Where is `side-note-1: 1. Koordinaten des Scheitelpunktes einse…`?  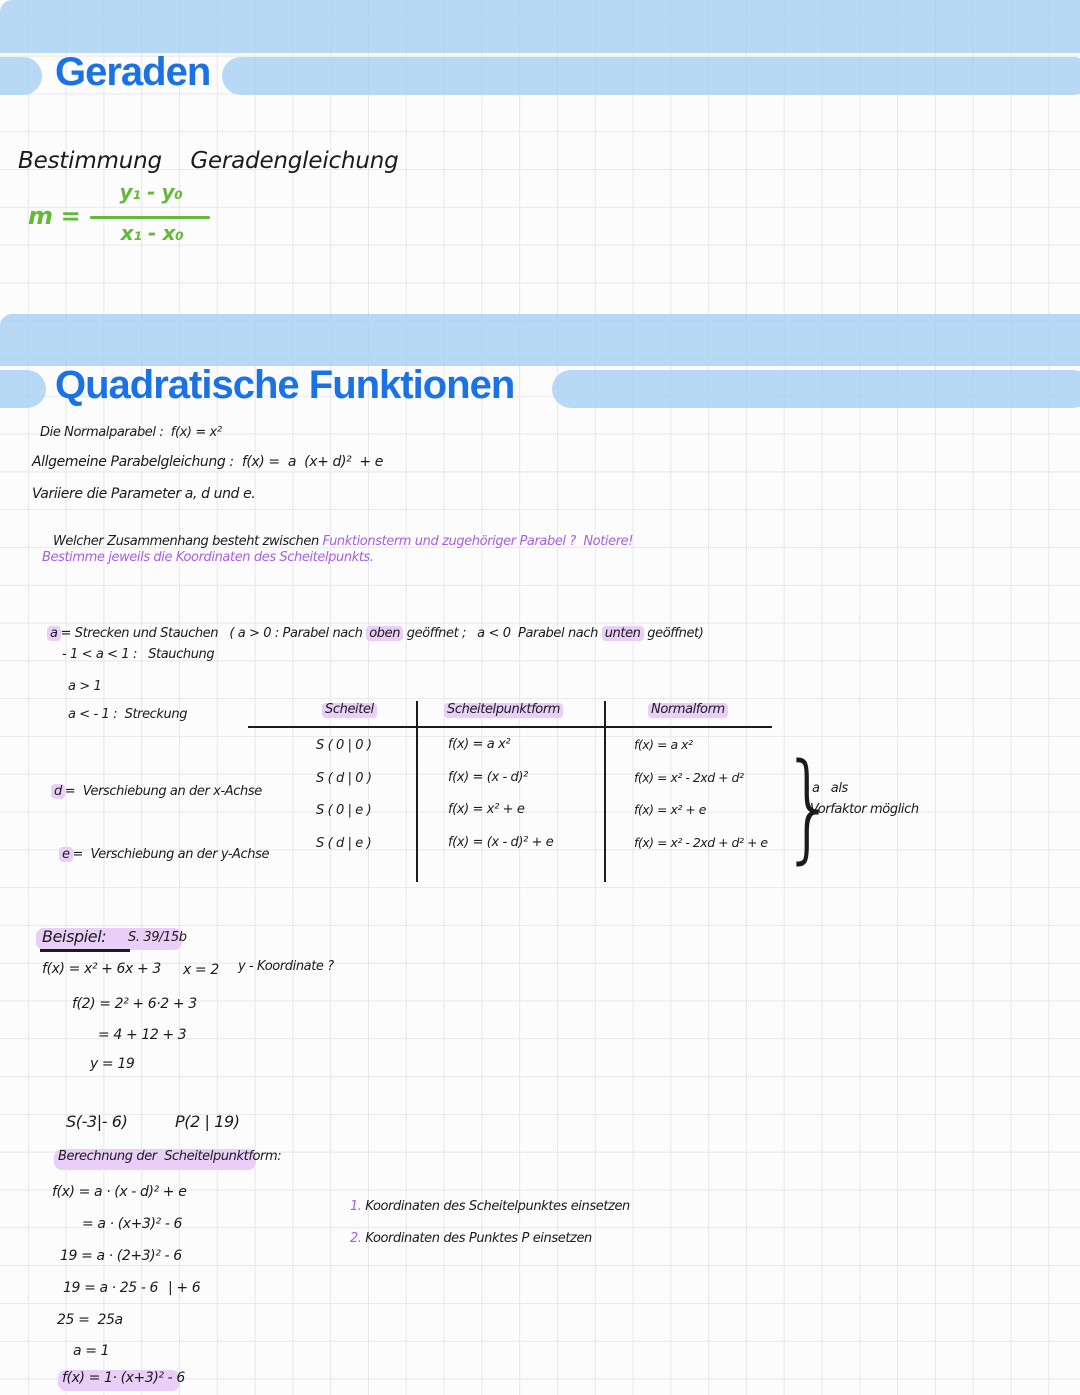 side-note-1: 1. Koordinaten des Scheitelpunktes einse… is located at coordinates (482, 1207).